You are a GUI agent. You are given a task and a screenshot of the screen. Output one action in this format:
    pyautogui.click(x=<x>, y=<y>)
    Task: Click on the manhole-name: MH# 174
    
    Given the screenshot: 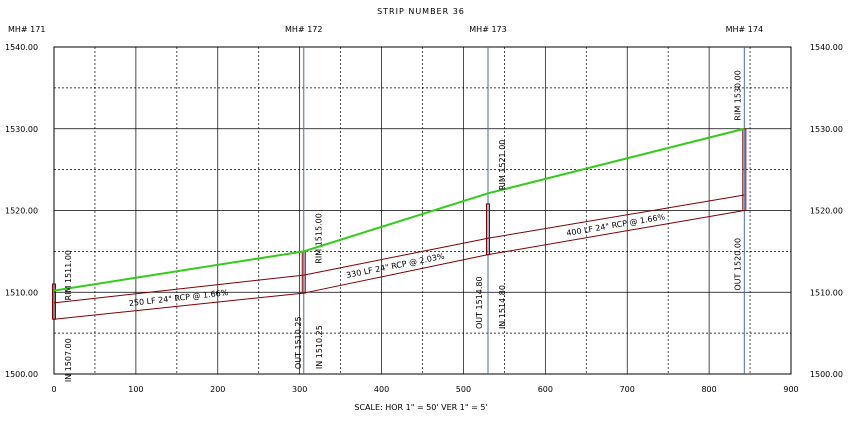 What is the action you would take?
    pyautogui.click(x=744, y=29)
    